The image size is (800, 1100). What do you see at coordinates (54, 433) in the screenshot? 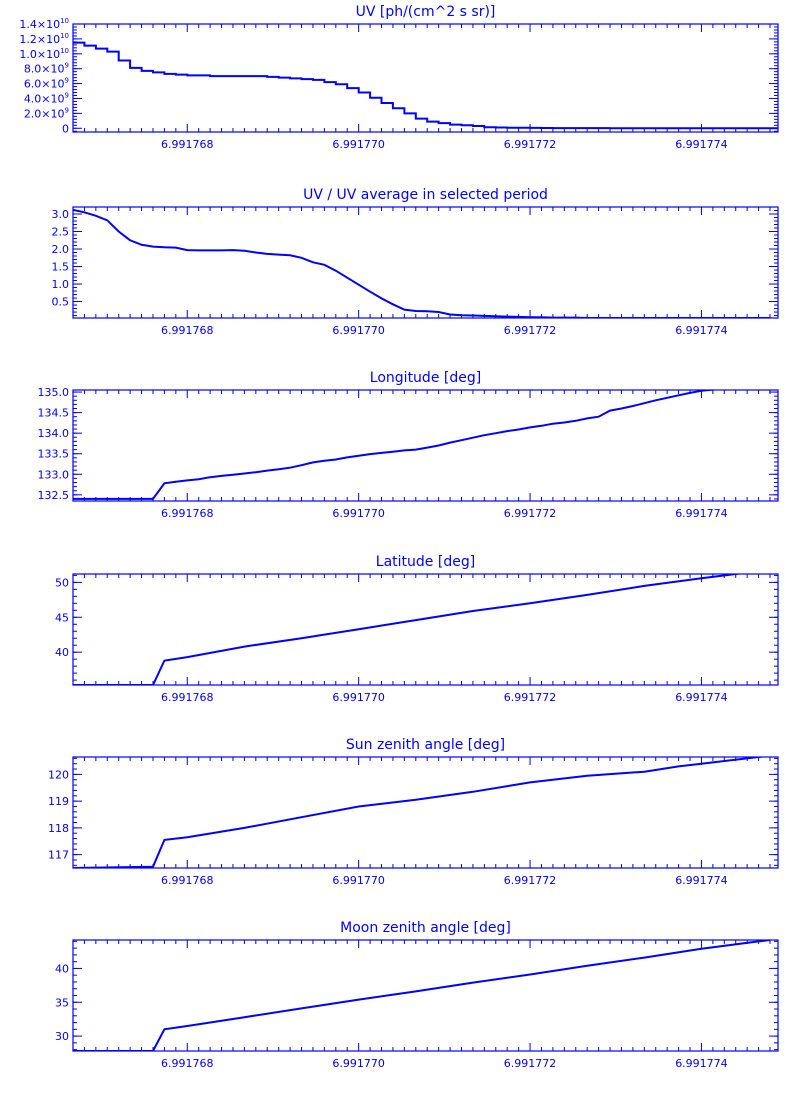
I see `y-tick-label: 134.0` at bounding box center [54, 433].